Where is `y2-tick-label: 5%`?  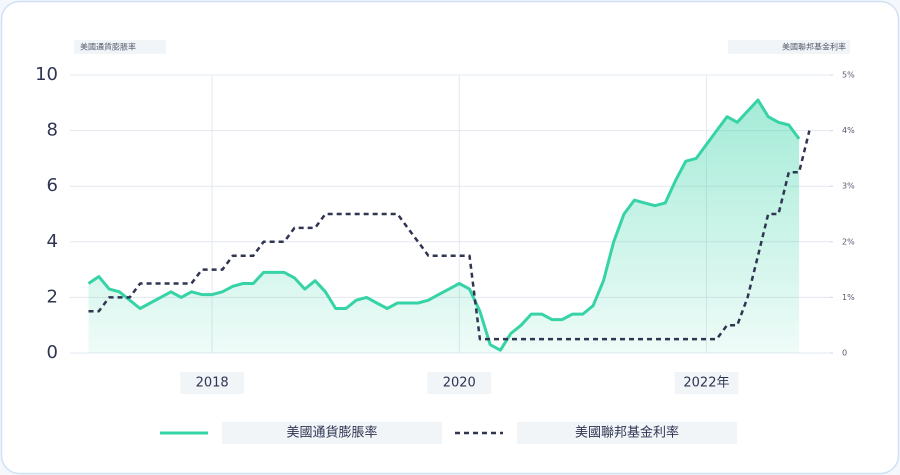 y2-tick-label: 5% is located at coordinates (848, 75).